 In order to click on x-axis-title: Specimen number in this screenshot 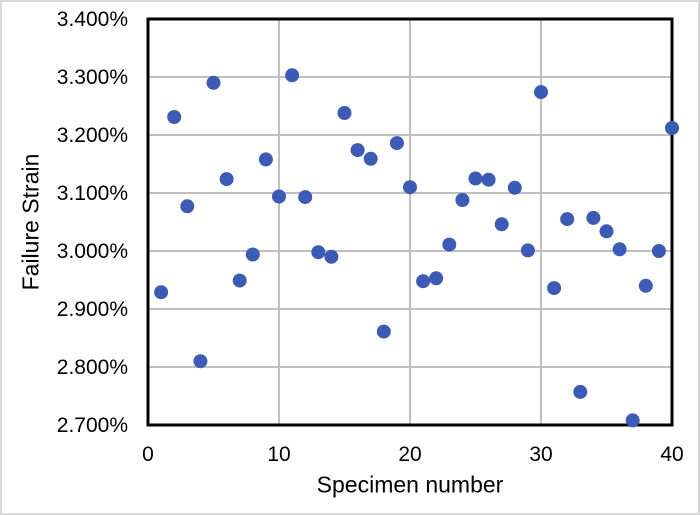, I will do `click(410, 484)`.